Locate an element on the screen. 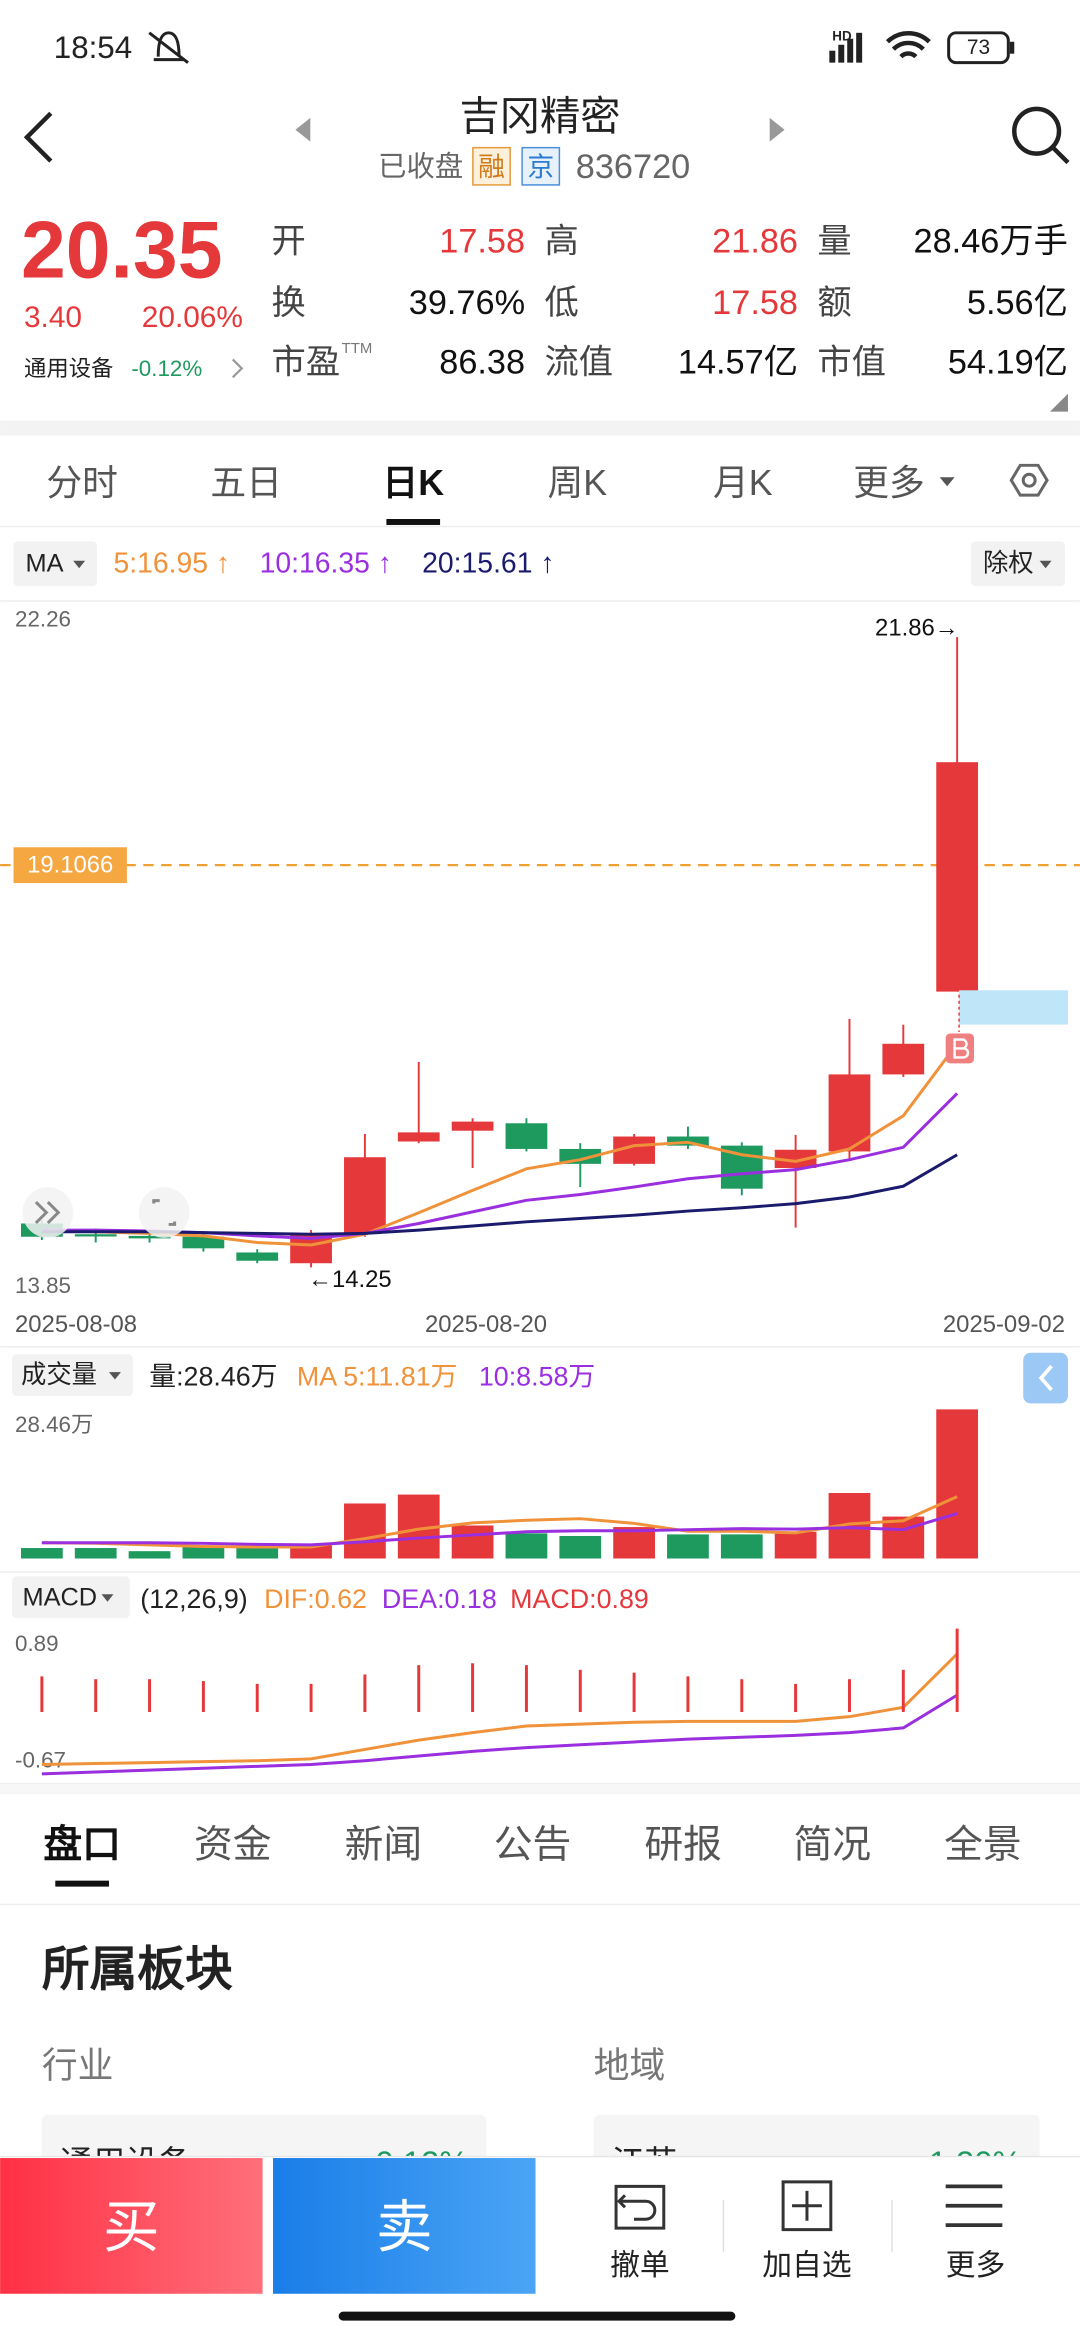 The height and width of the screenshot is (2340, 1080). tag-box is located at coordinates (491, 166).